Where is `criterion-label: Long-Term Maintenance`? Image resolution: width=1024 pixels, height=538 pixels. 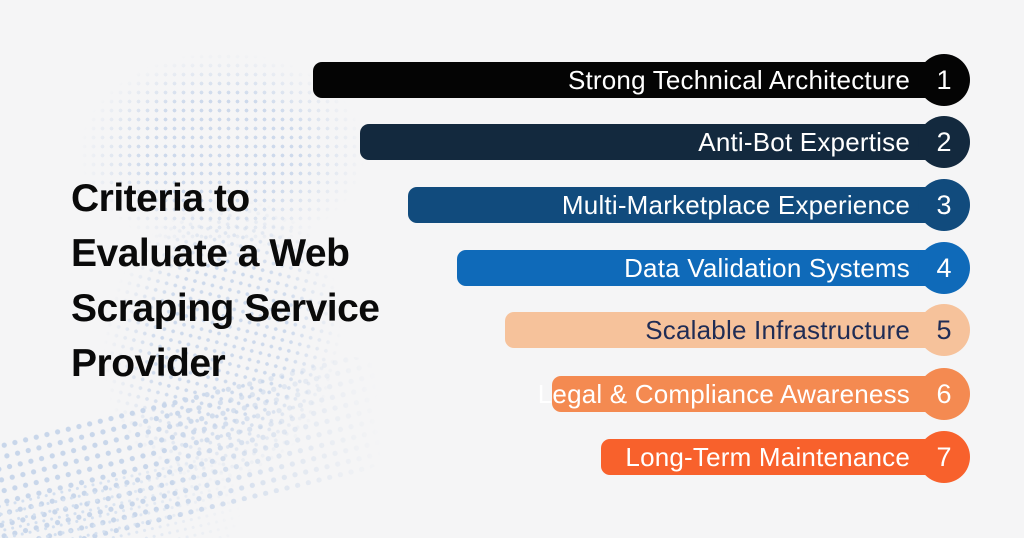
criterion-label: Long-Term Maintenance is located at coordinates (767, 457).